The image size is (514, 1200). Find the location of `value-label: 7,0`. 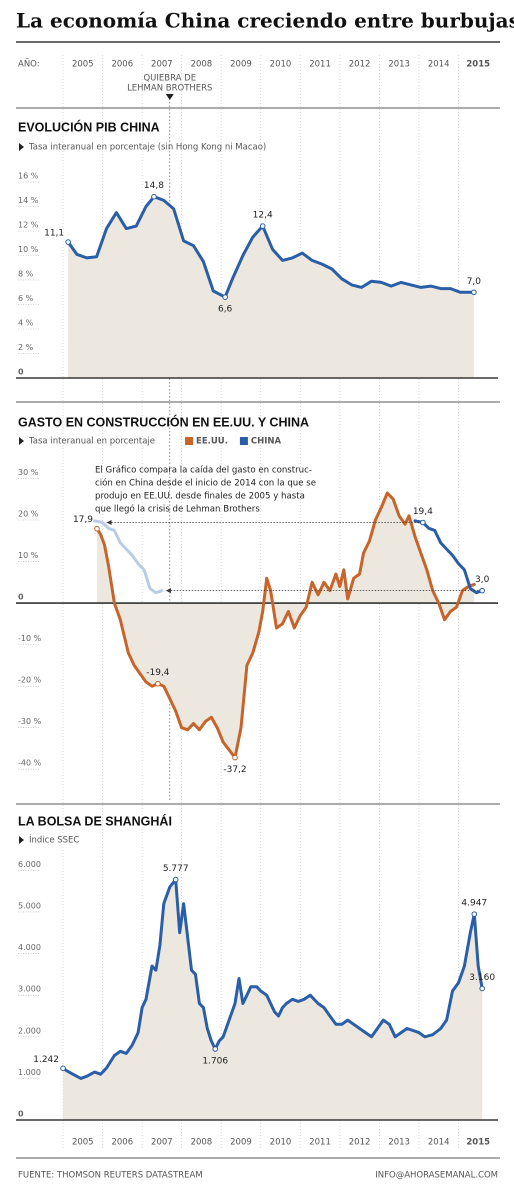

value-label: 7,0 is located at coordinates (474, 282).